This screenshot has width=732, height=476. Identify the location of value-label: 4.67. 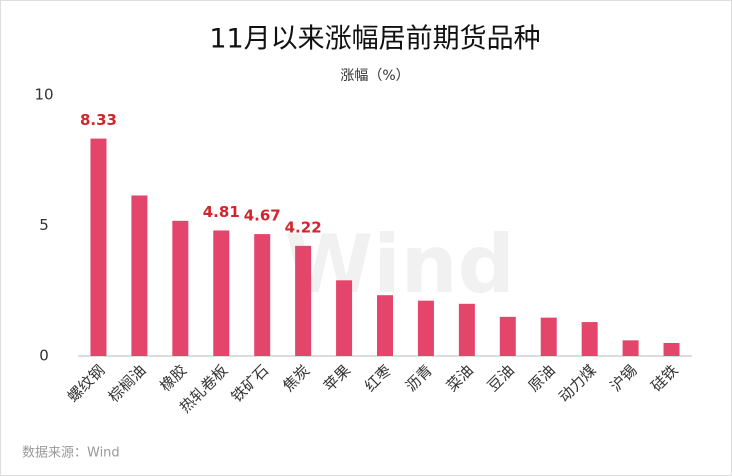
(262, 216).